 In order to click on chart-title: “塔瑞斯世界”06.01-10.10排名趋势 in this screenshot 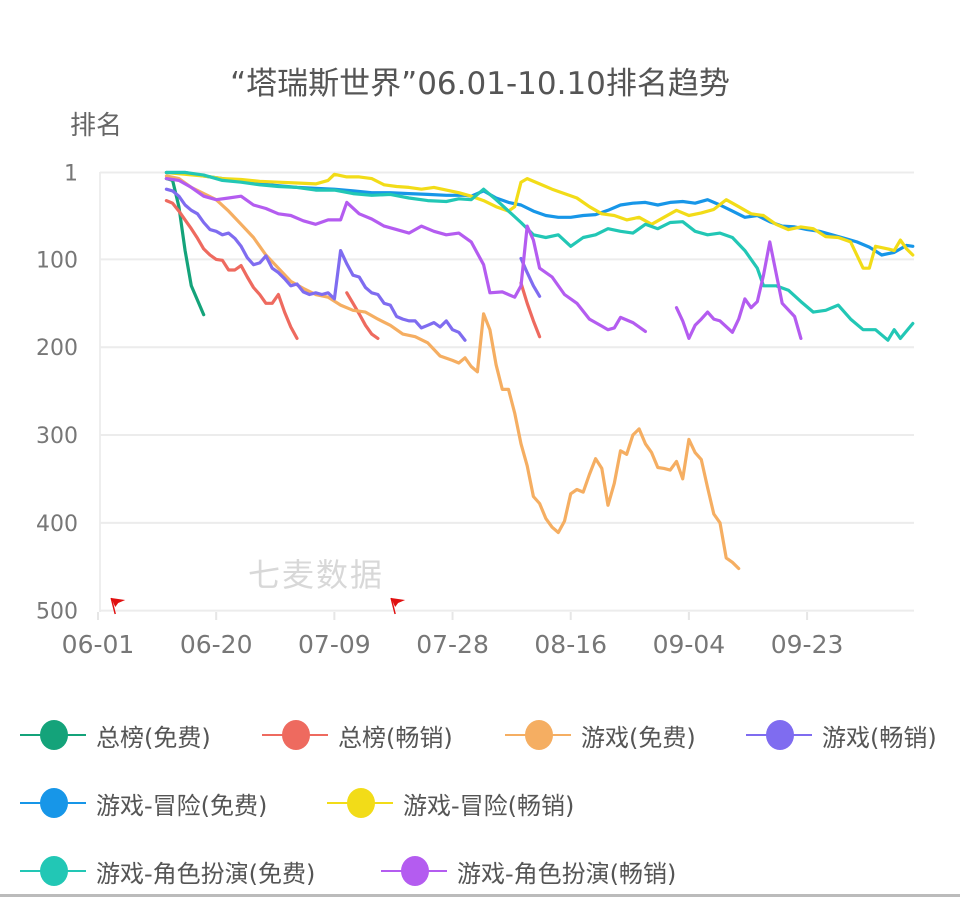, I will do `click(480, 84)`.